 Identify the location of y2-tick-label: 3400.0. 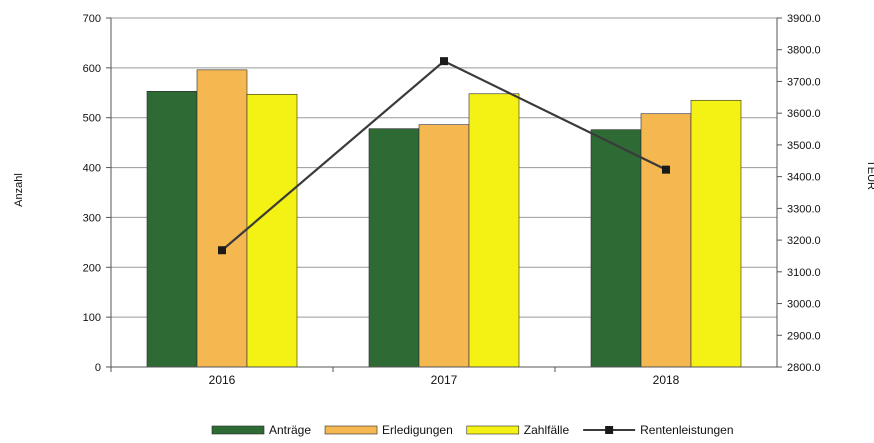
(804, 178).